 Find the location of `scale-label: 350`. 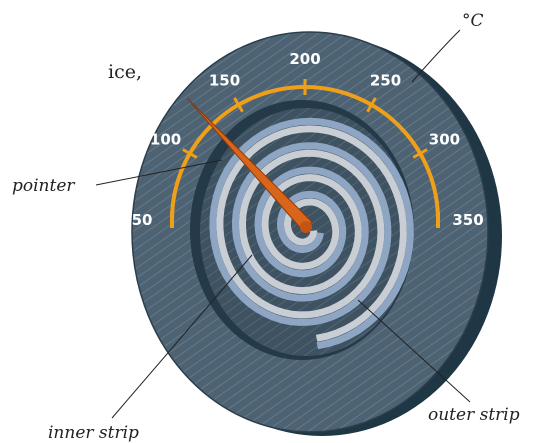

scale-label: 350 is located at coordinates (467, 220).